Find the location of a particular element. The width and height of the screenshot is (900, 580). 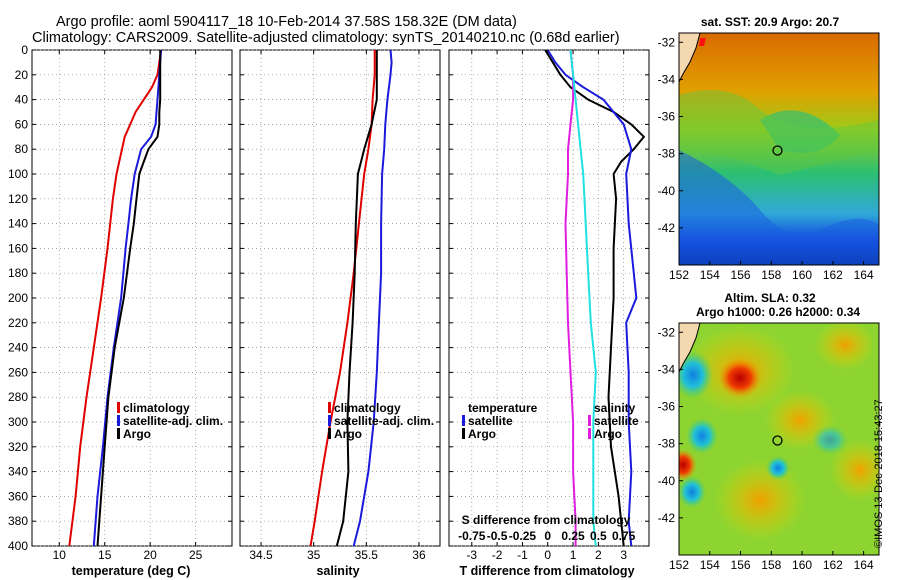

legend-label-s-satellite: satellite is located at coordinates (616, 421).